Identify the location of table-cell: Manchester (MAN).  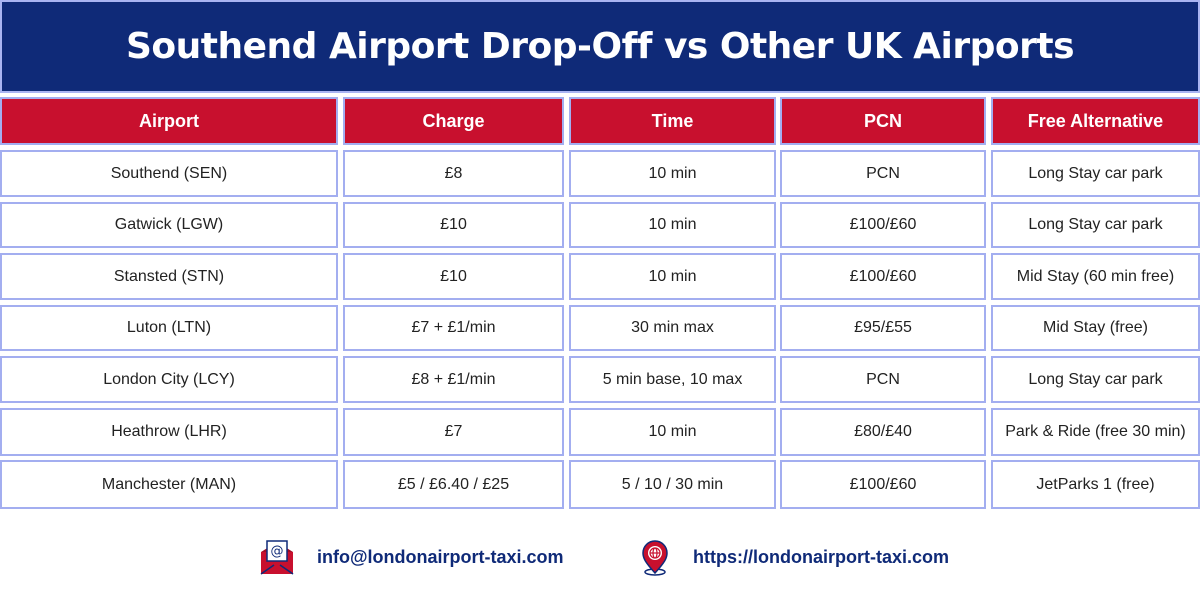
(169, 484).